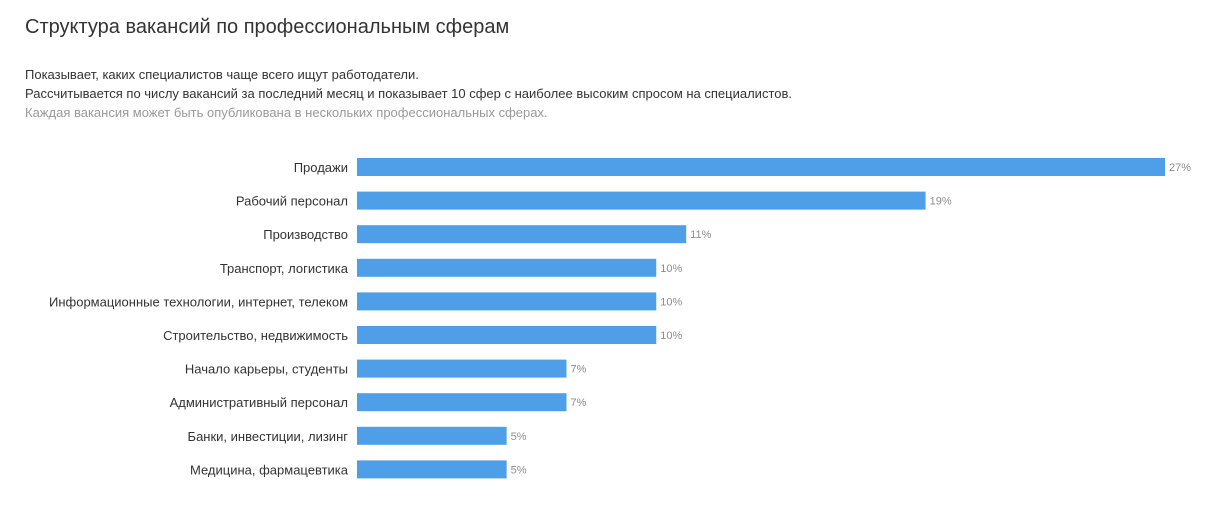 The image size is (1219, 523). I want to click on value-label: 11%, so click(700, 235).